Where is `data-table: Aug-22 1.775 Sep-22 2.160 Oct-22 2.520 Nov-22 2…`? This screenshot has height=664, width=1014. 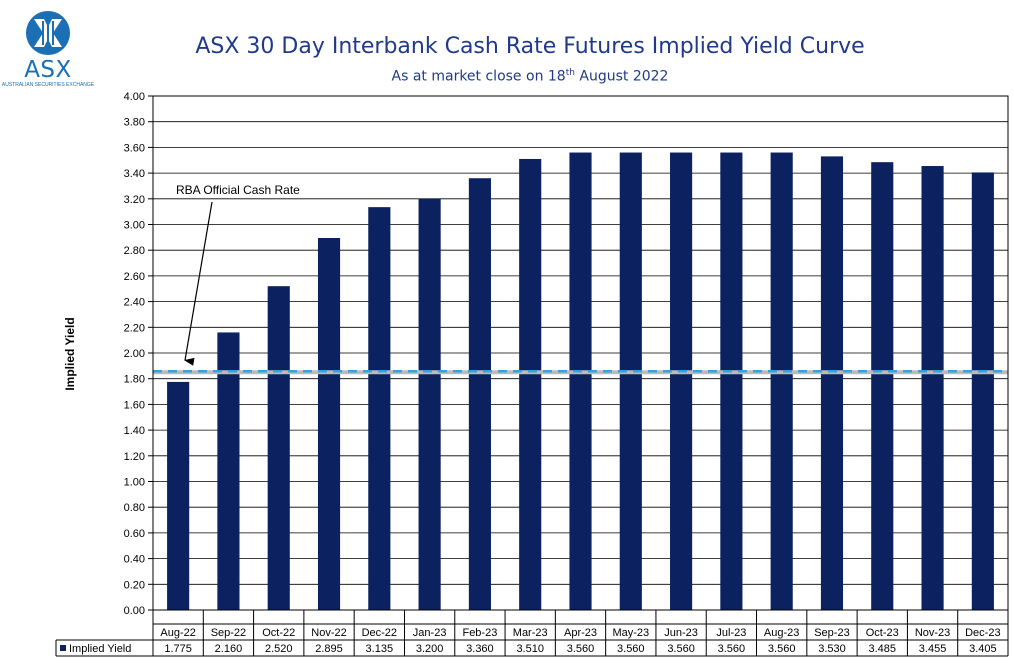
data-table: Aug-22 1.775 Sep-22 2.160 Oct-22 2.520 Nov-22 2… is located at coordinates (532, 633).